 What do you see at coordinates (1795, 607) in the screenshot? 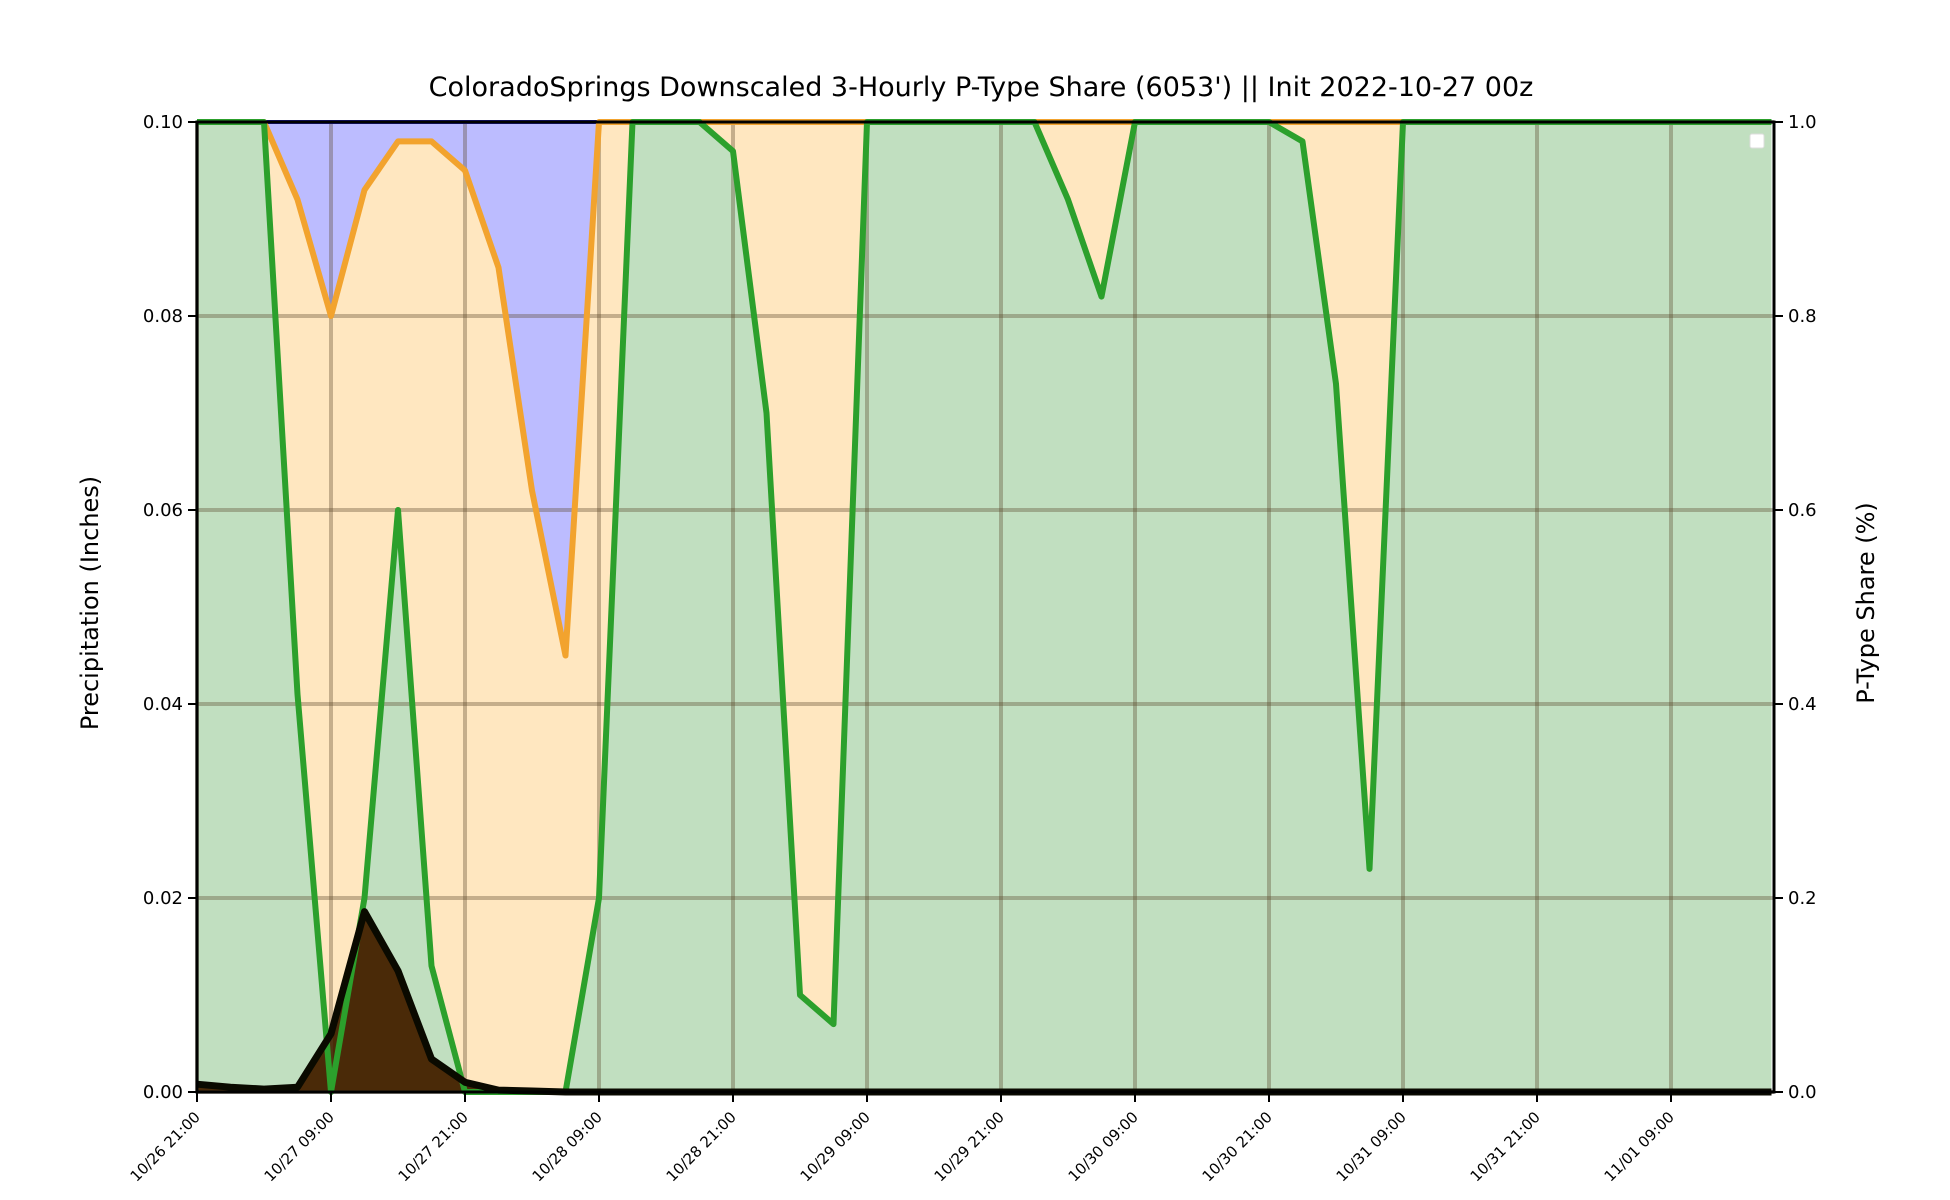
I see `right-axis-ticks: 0.0 0.2 0.4 0.6 0.8 1.0` at bounding box center [1795, 607].